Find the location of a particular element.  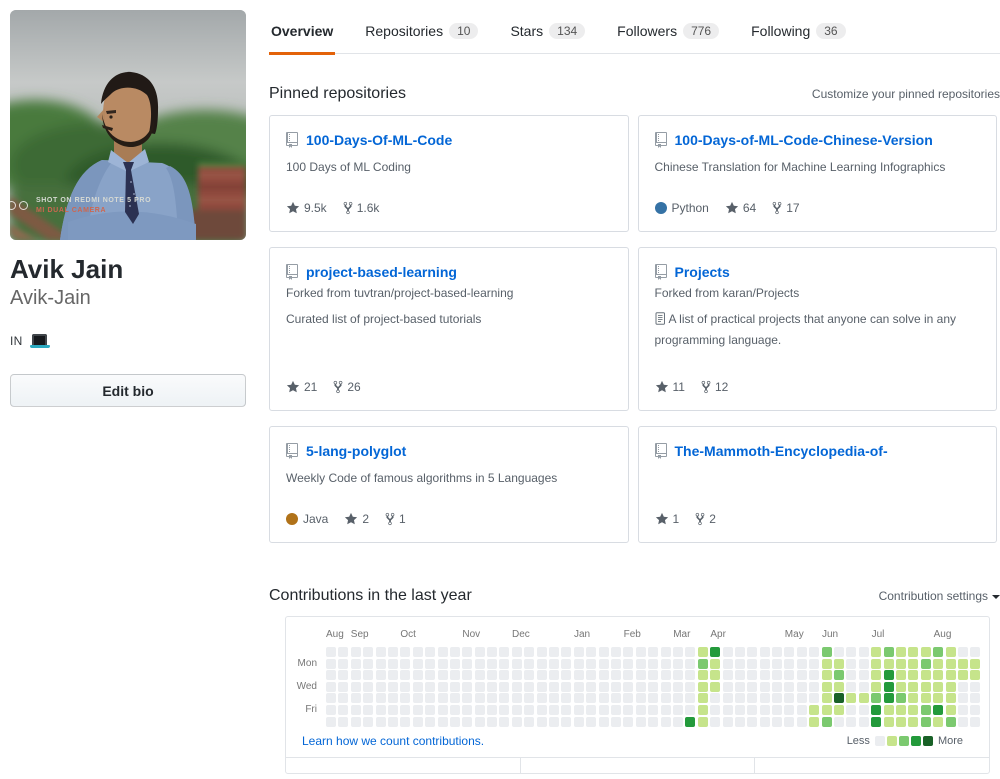

tab-overview: Overview is located at coordinates (302, 39).